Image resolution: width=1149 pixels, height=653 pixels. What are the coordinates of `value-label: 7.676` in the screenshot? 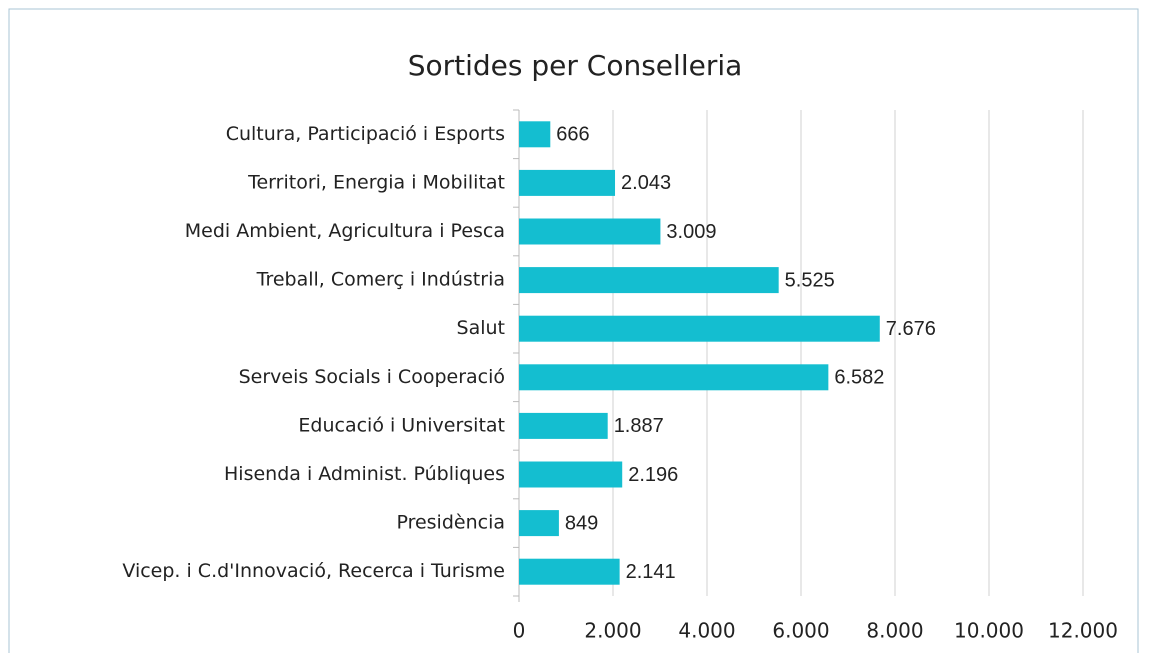 It's located at (911, 329).